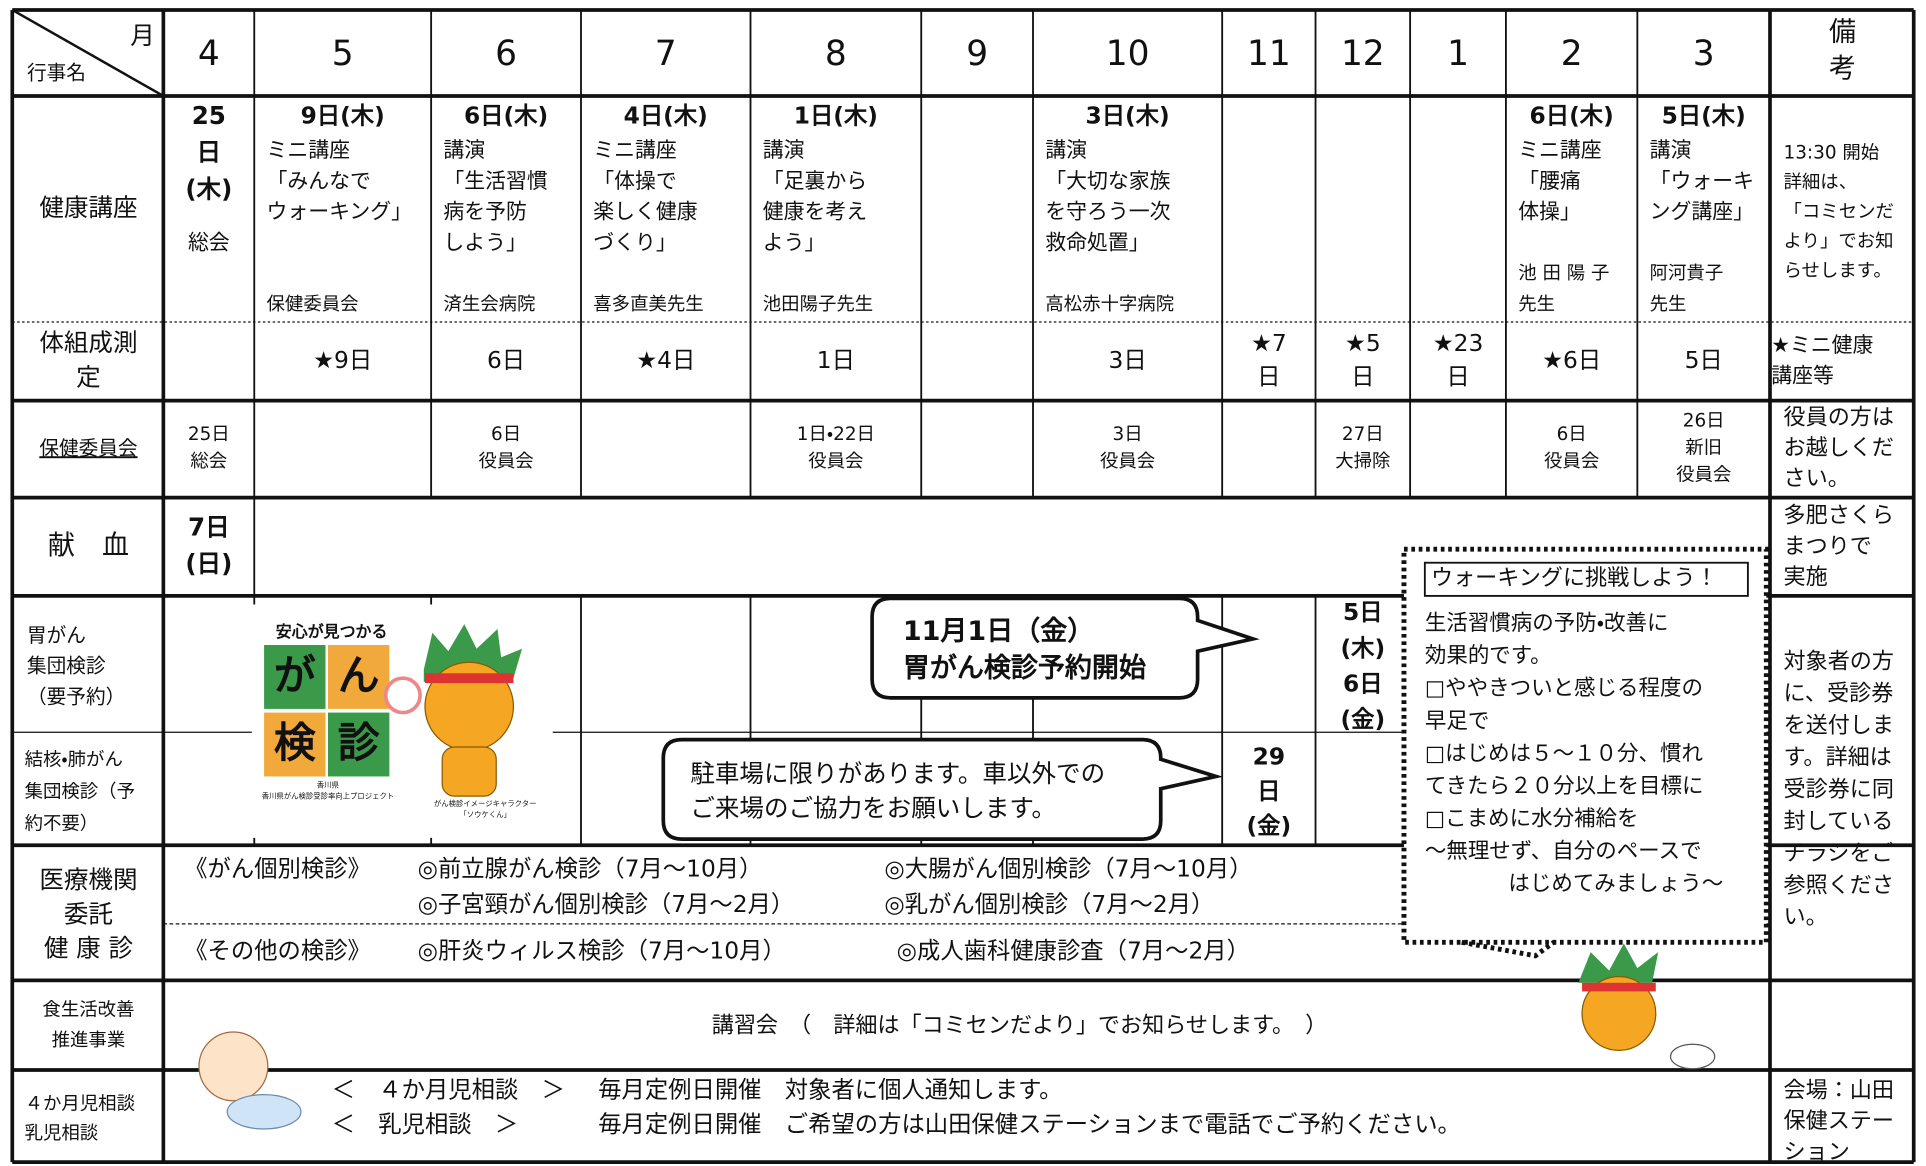  What do you see at coordinates (319, 181) in the screenshot?
I see `cell-text: 「みんなで` at bounding box center [319, 181].